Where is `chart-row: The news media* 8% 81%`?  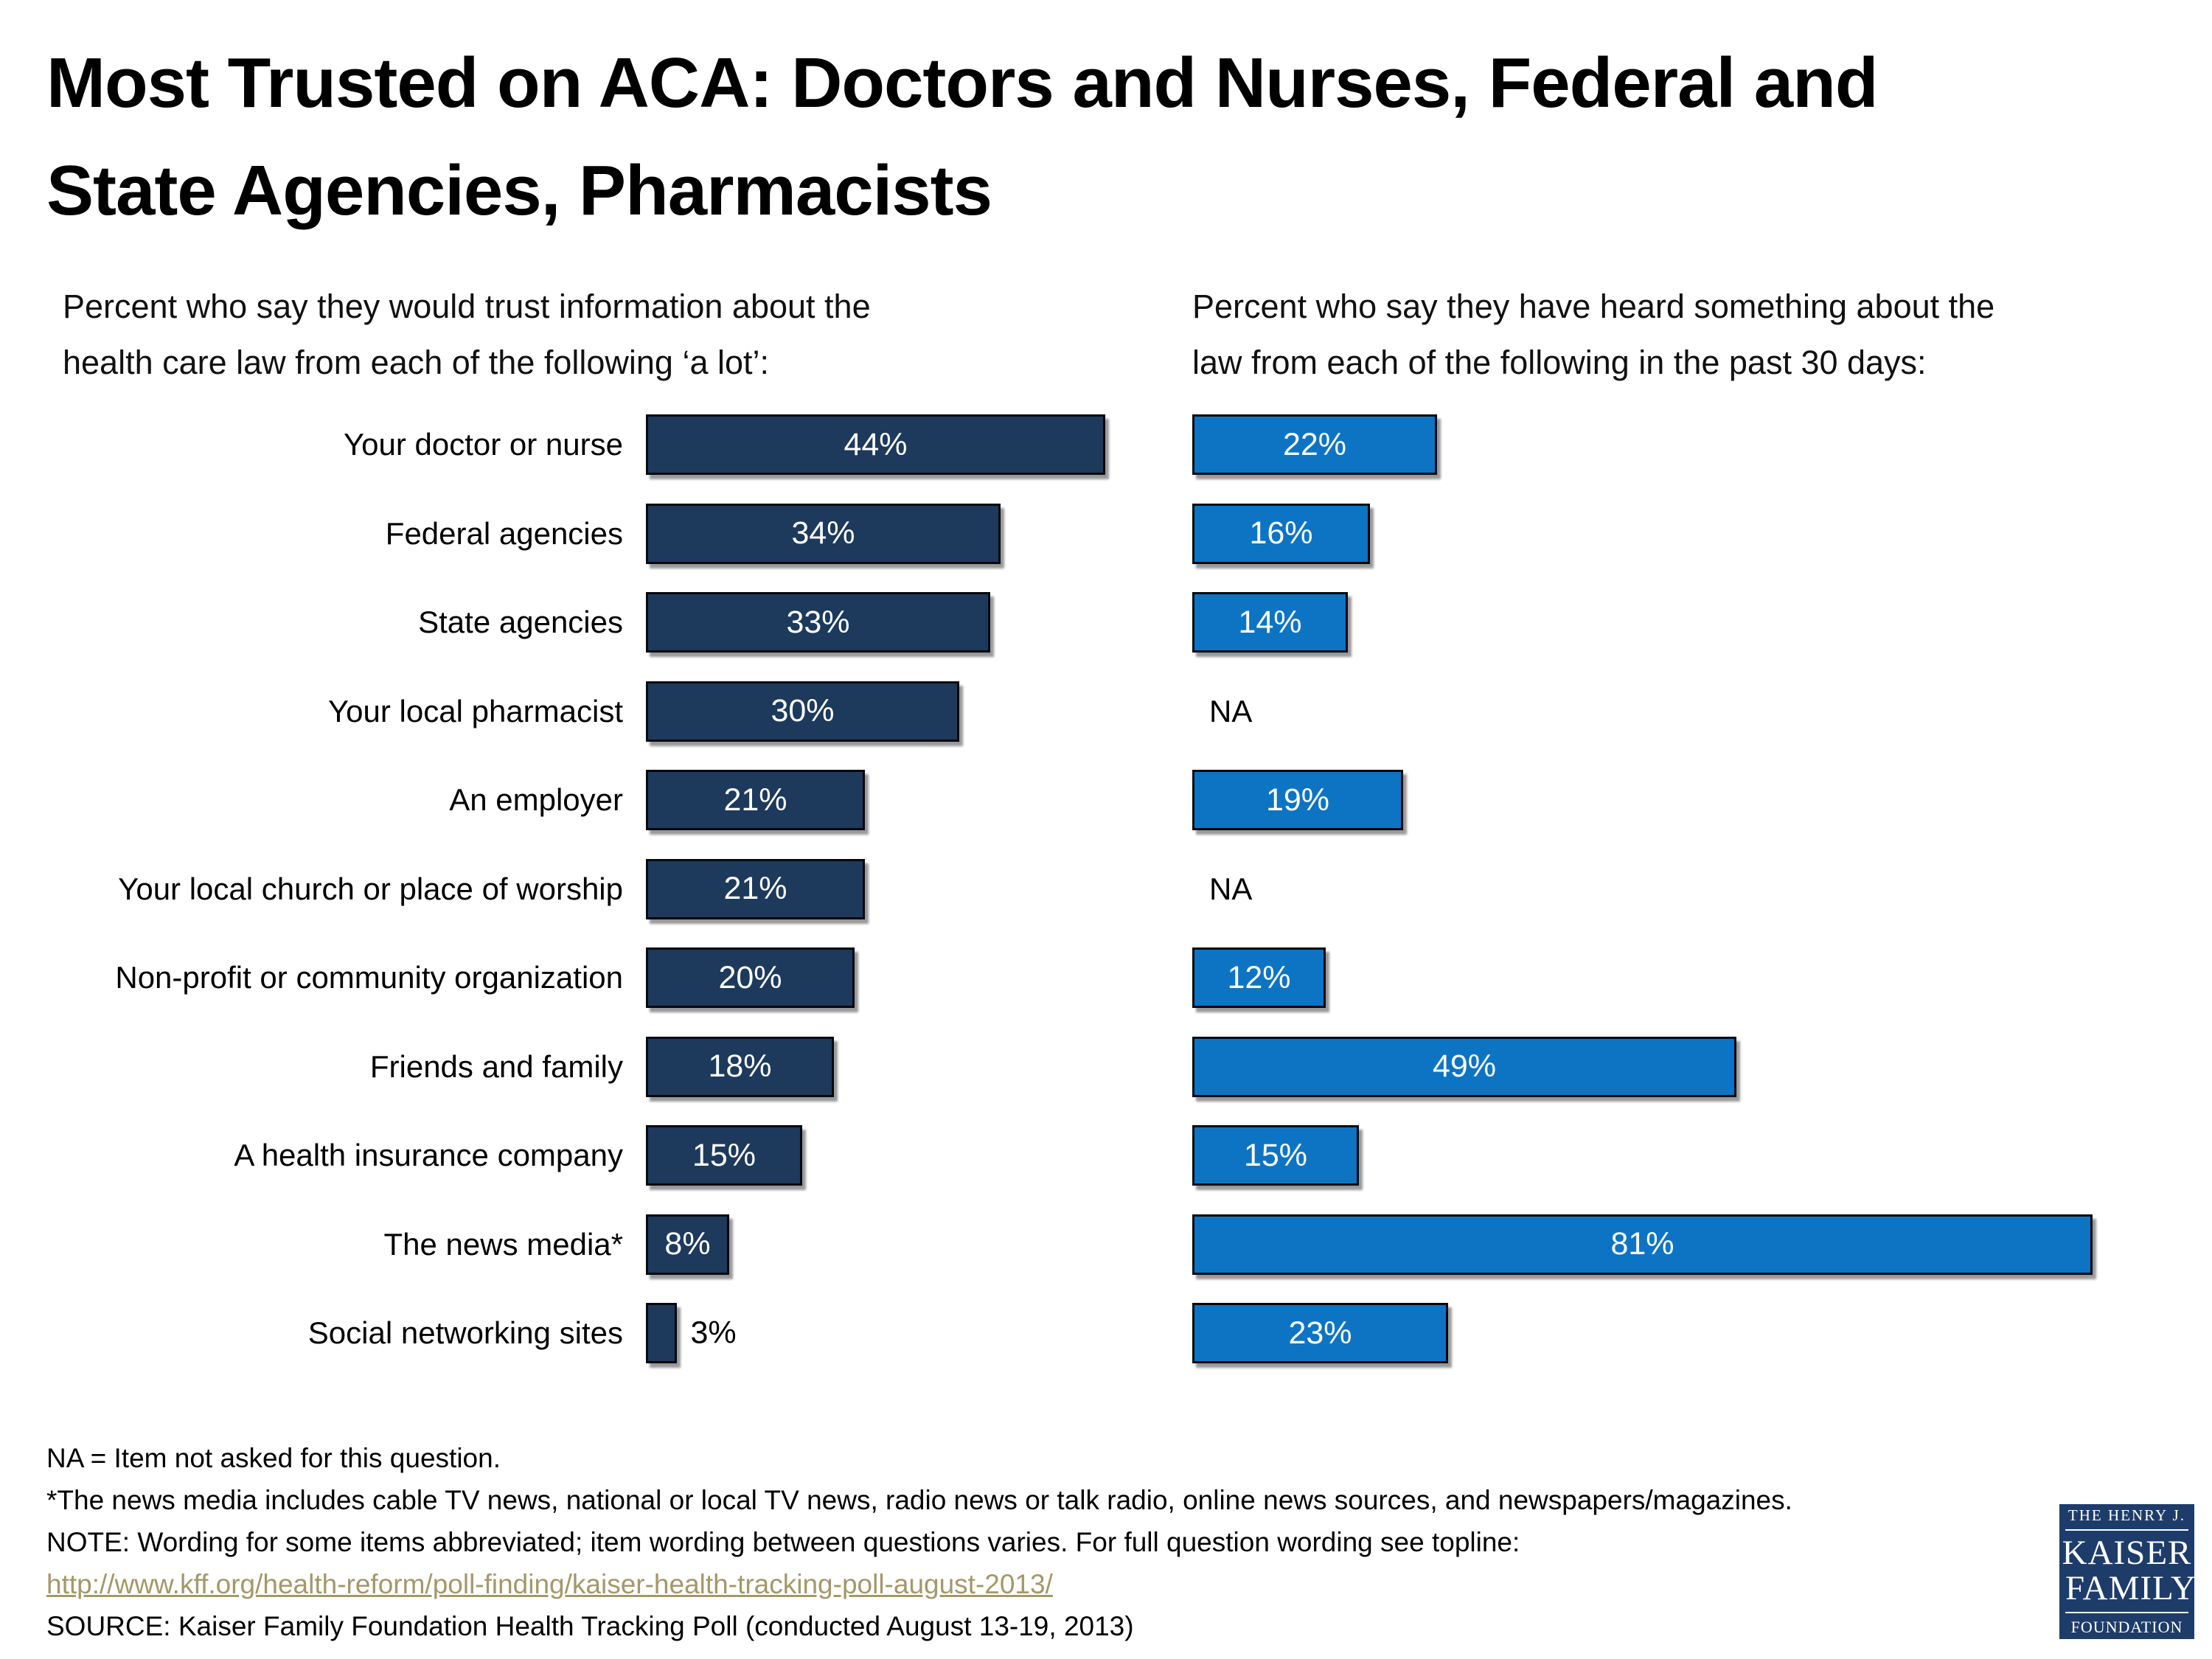 chart-row: The news media* 8% 81% is located at coordinates (1106, 1245).